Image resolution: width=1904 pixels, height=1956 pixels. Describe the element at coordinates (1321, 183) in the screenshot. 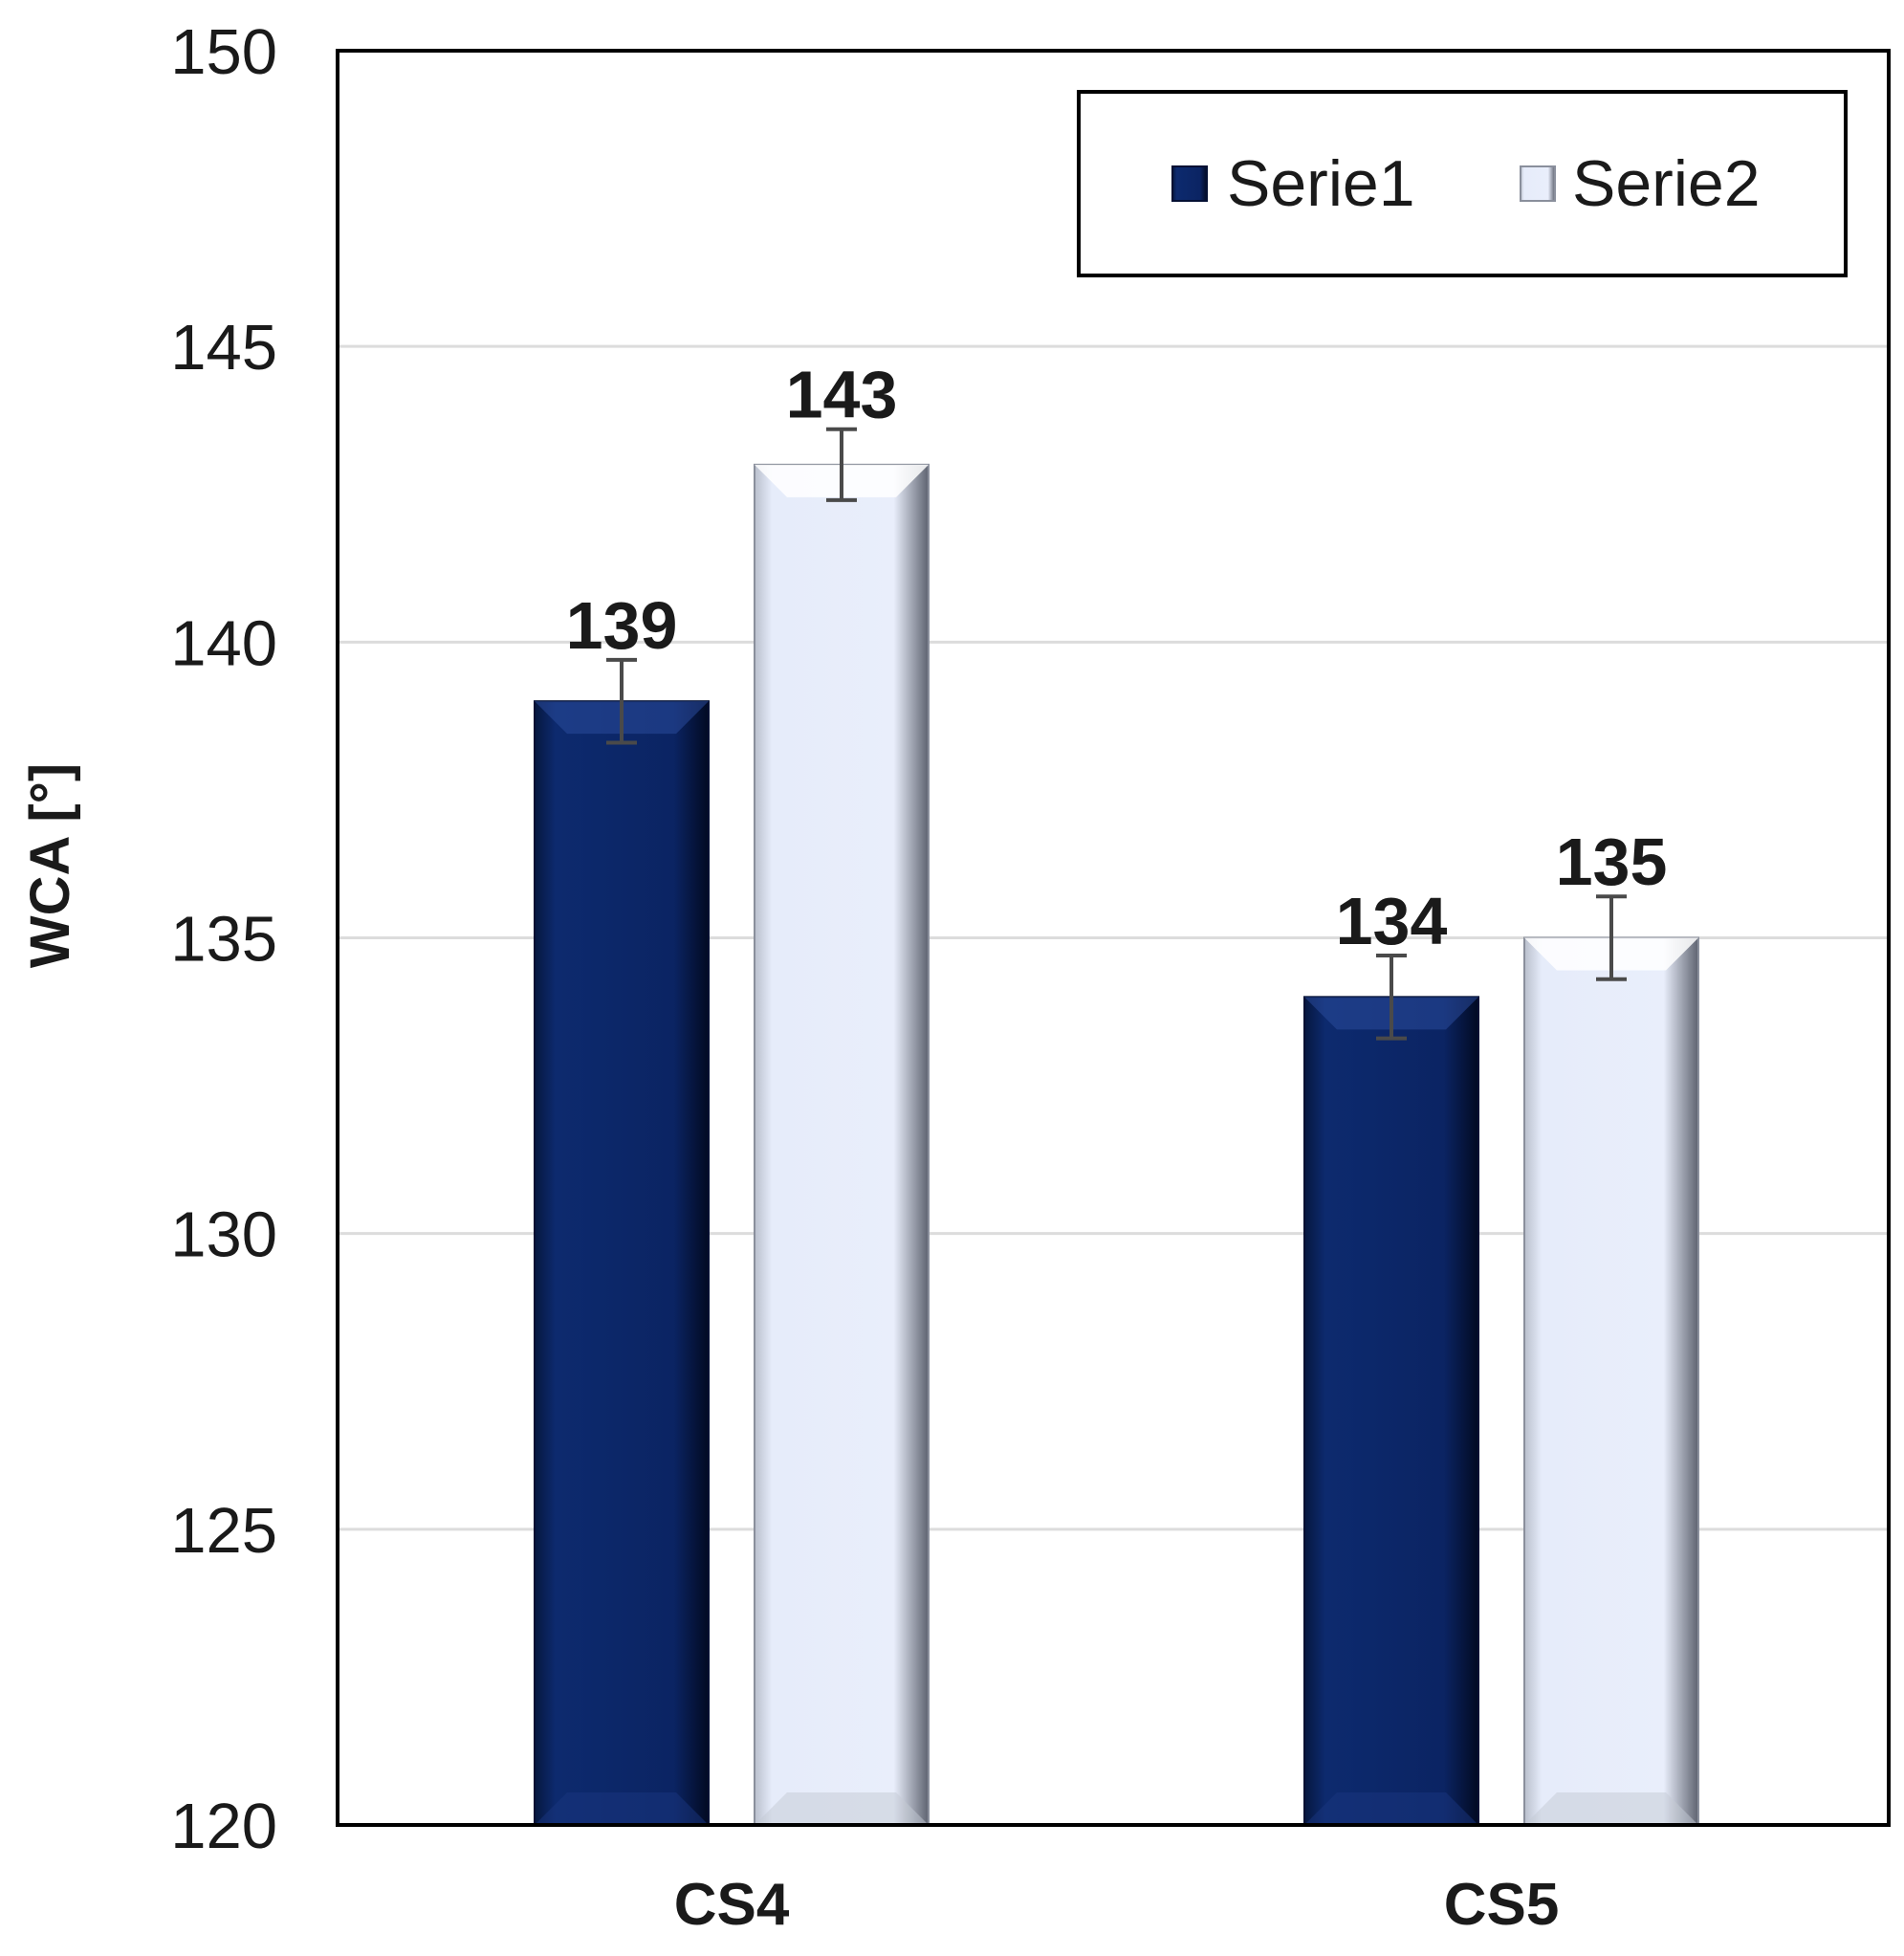

I see `legend-label: Serie1` at that location.